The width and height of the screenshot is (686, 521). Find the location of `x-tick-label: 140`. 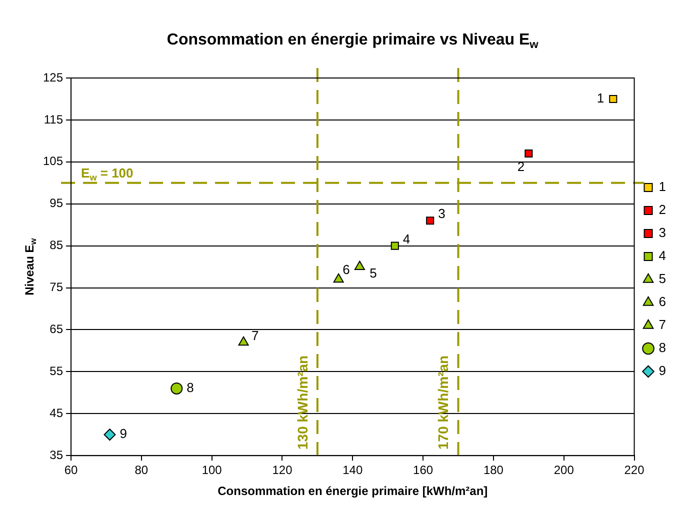

x-tick-label: 140 is located at coordinates (352, 470).